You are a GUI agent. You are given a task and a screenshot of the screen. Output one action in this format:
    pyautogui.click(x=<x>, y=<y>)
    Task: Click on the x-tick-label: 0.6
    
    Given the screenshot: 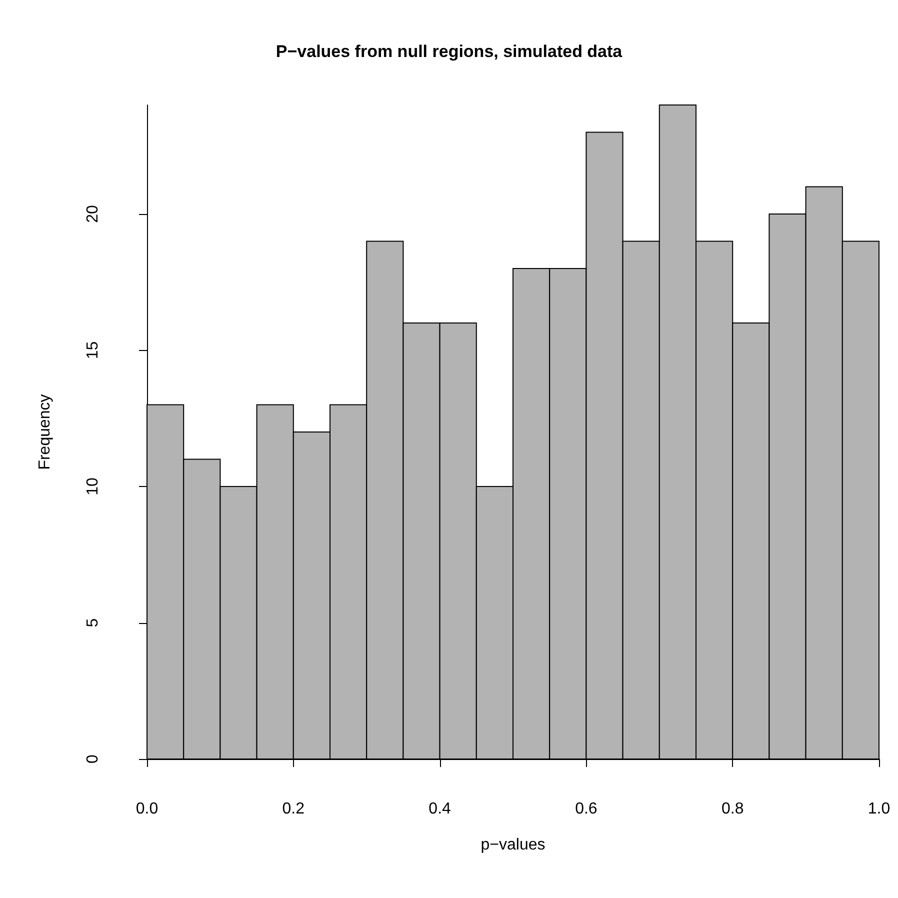 What is the action you would take?
    pyautogui.click(x=586, y=809)
    